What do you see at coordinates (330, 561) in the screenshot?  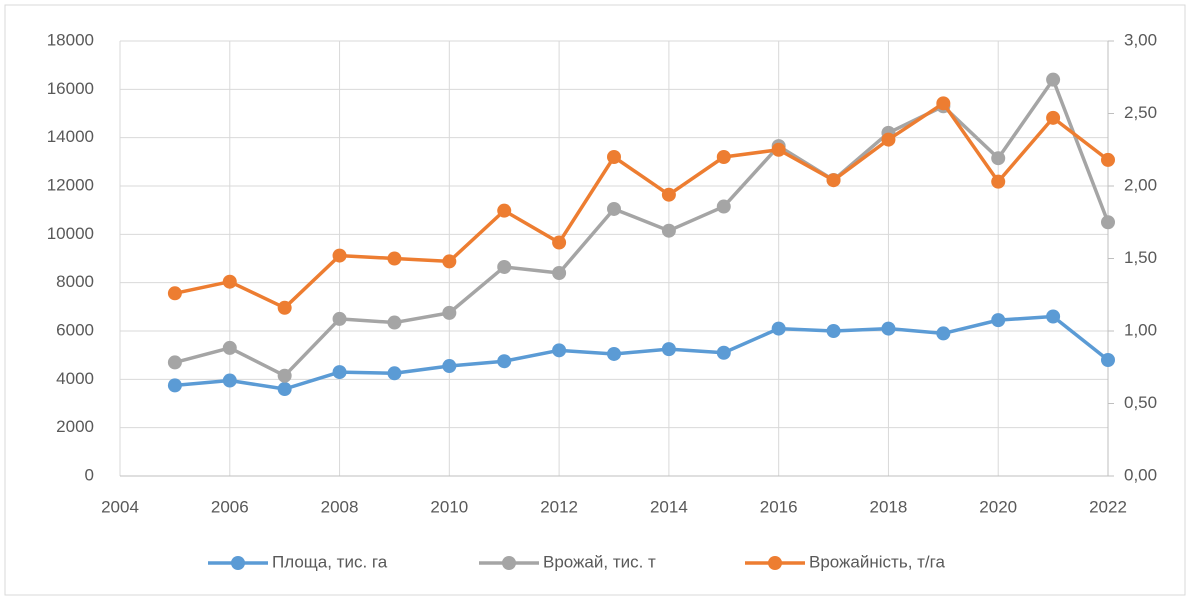 I see `legend-label: Площа, тис. га` at bounding box center [330, 561].